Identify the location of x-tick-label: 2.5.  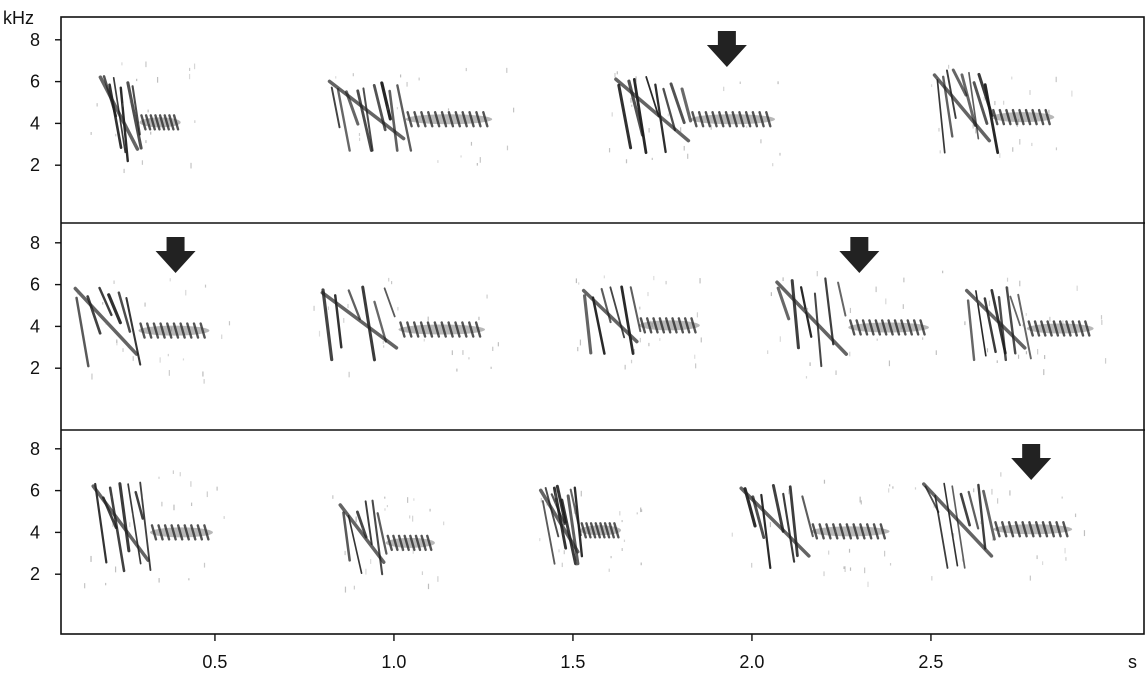
(930, 662).